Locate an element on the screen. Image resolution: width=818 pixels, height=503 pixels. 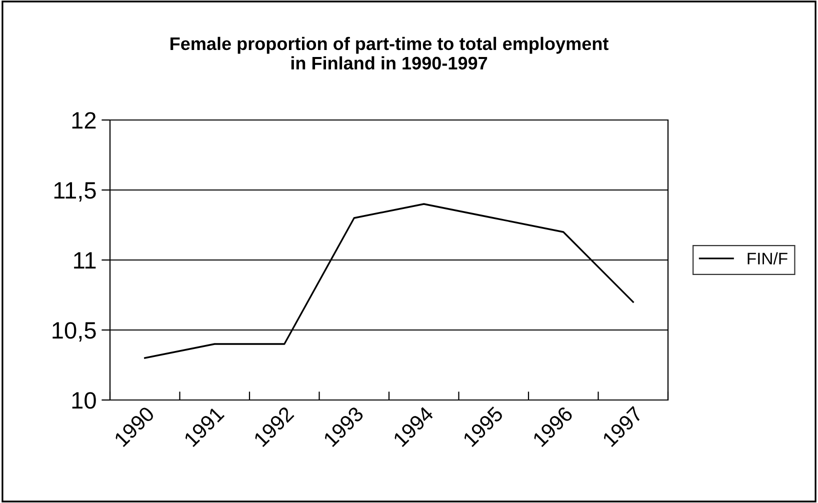
chart-title: Female proportion of part-time to total employment in Finland in 1990-1997 is located at coordinates (389, 53).